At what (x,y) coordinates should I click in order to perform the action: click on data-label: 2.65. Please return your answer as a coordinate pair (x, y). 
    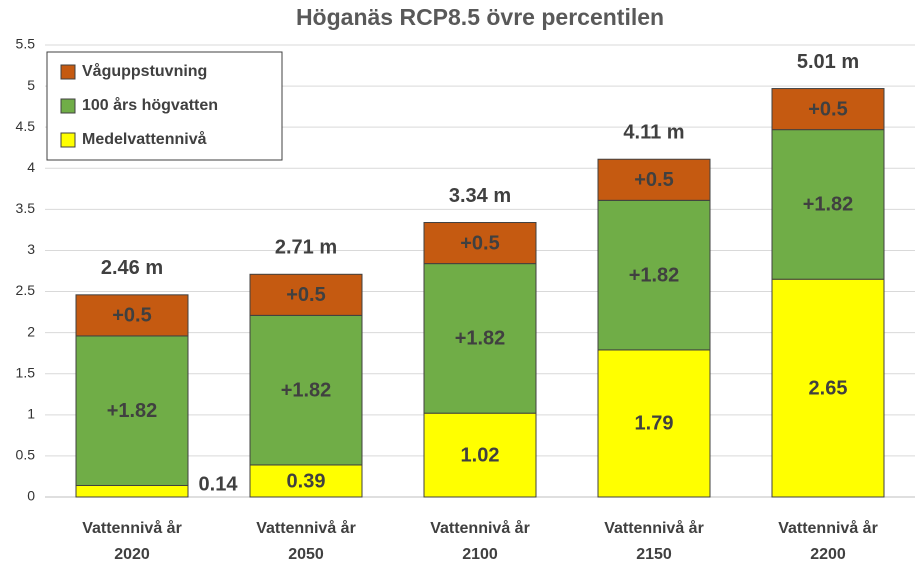
    Looking at the image, I should click on (828, 388).